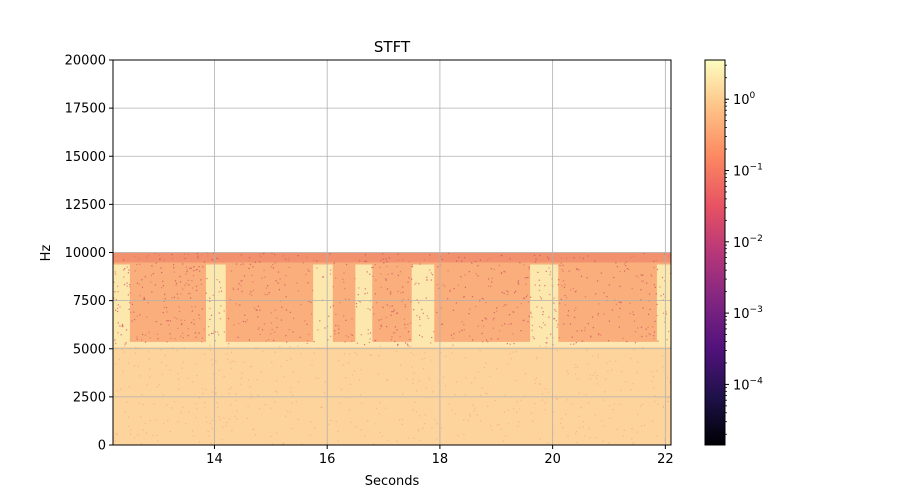 This screenshot has width=900, height=500. What do you see at coordinates (214, 459) in the screenshot?
I see `x-tick-label: 14` at bounding box center [214, 459].